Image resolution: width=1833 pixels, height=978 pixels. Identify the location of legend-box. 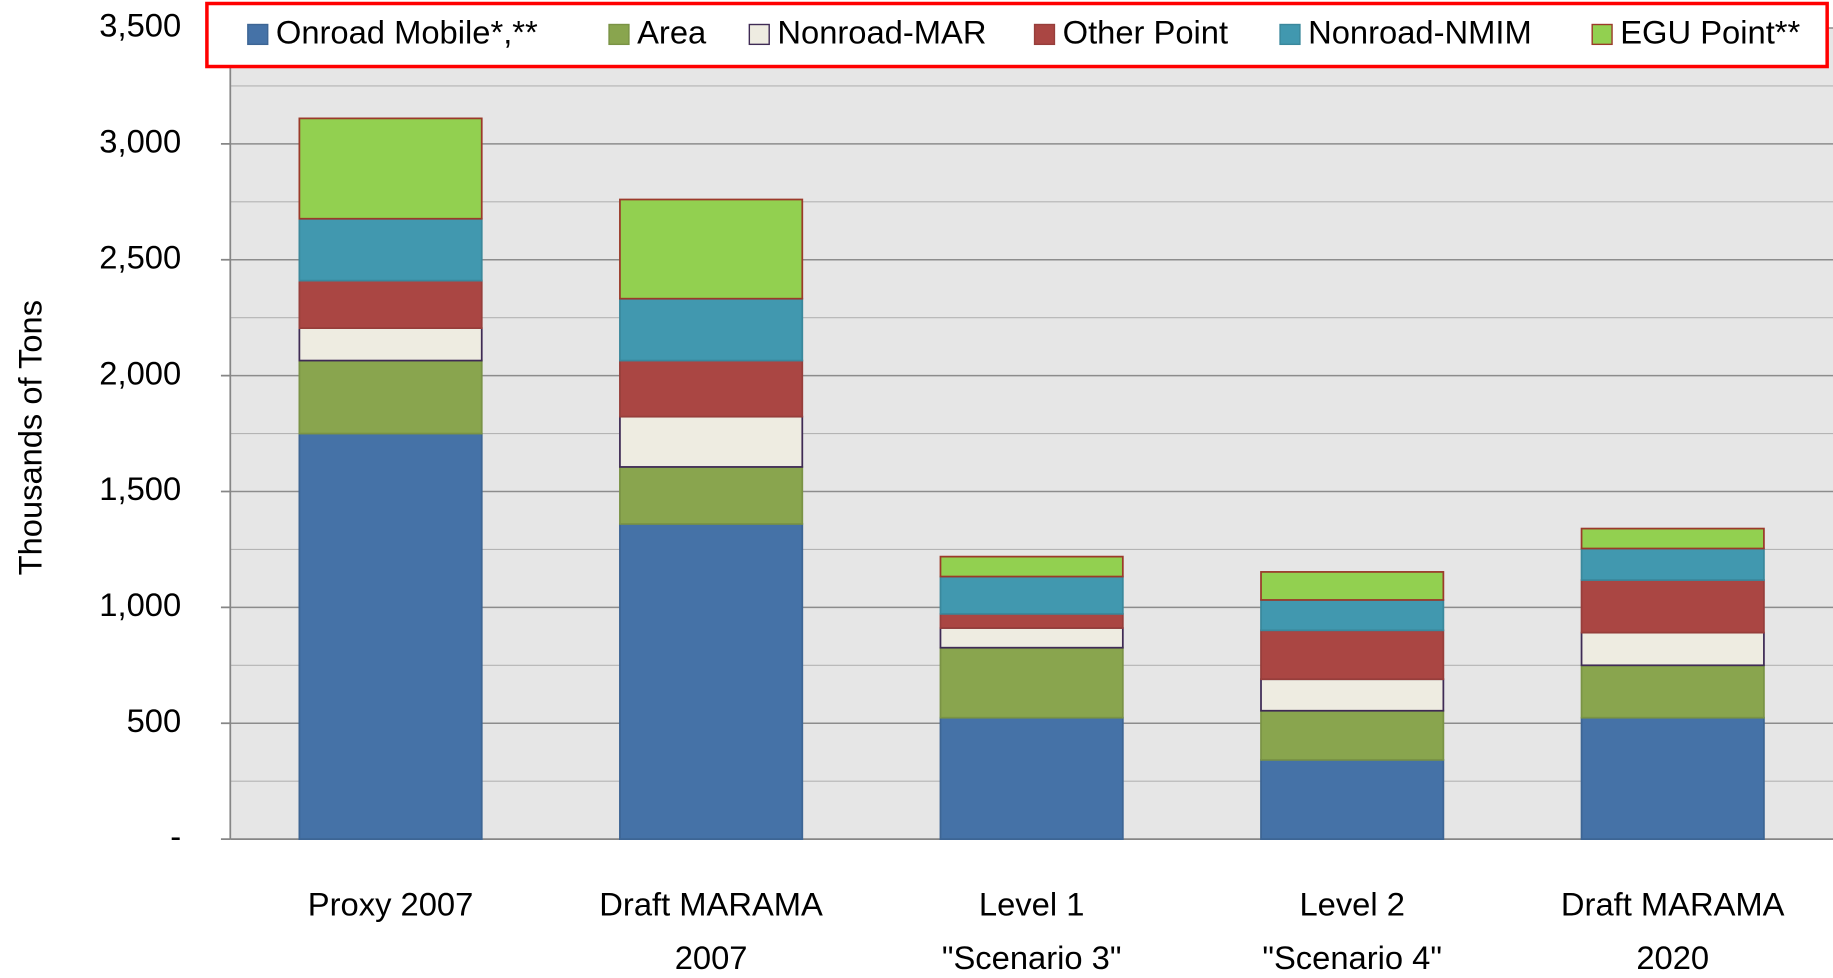
(1017, 35).